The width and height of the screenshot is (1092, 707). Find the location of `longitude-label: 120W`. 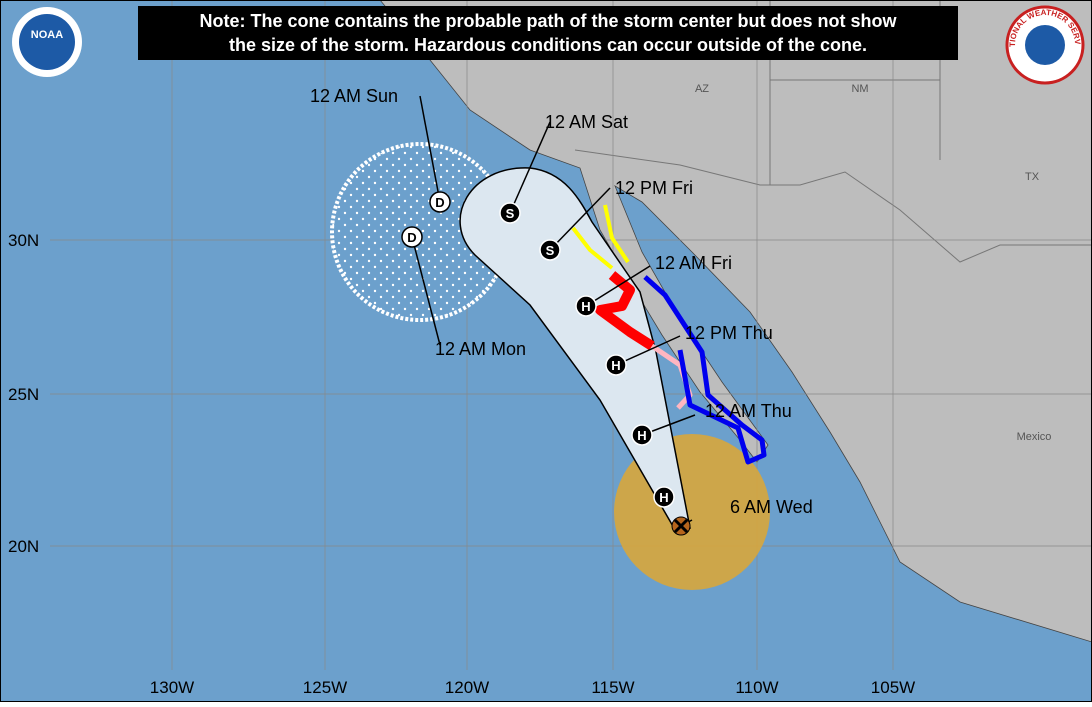

longitude-label: 120W is located at coordinates (467, 687).